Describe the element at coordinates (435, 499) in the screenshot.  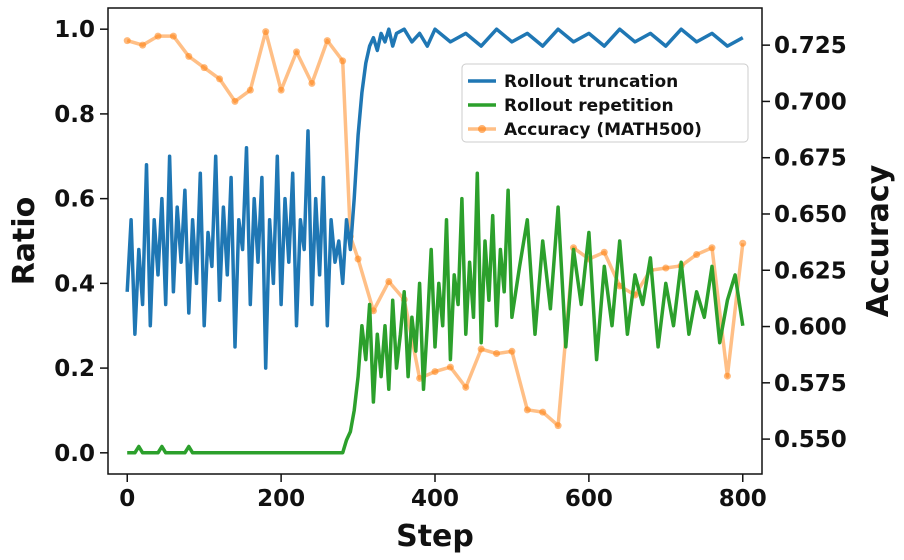
I see `x-tick-label: 400` at that location.